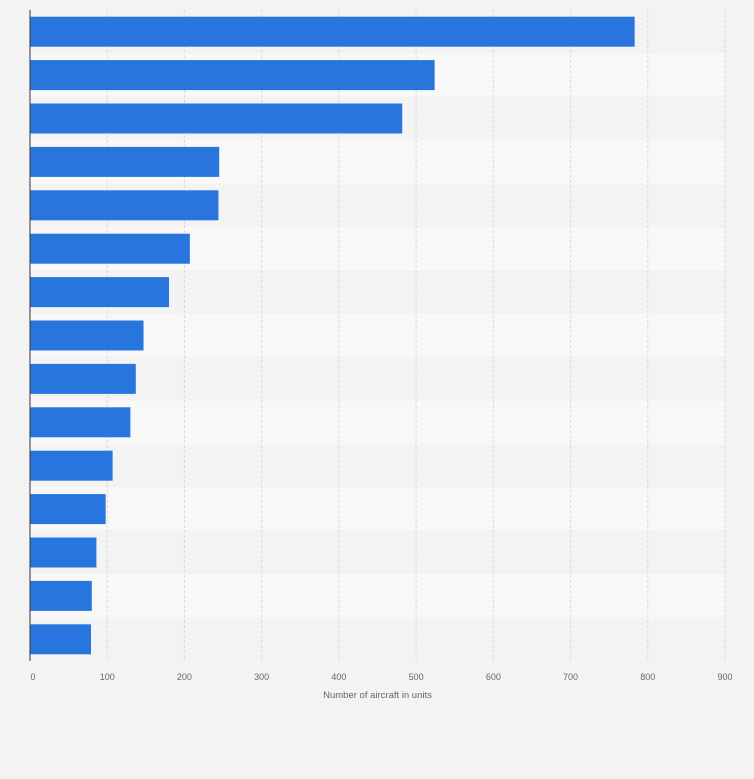 This screenshot has width=754, height=779. Describe the element at coordinates (184, 677) in the screenshot. I see `x-tick-label: 200` at that location.